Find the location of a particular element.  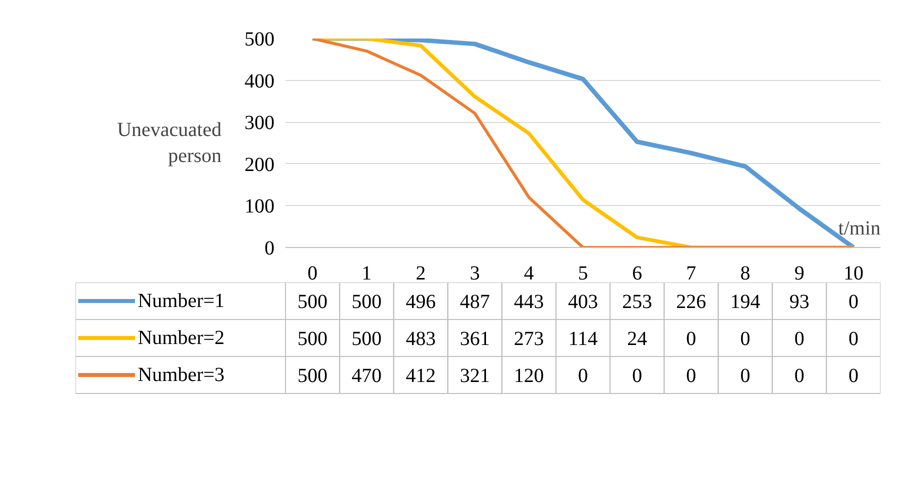

x-axis-title: t/min is located at coordinates (859, 229).